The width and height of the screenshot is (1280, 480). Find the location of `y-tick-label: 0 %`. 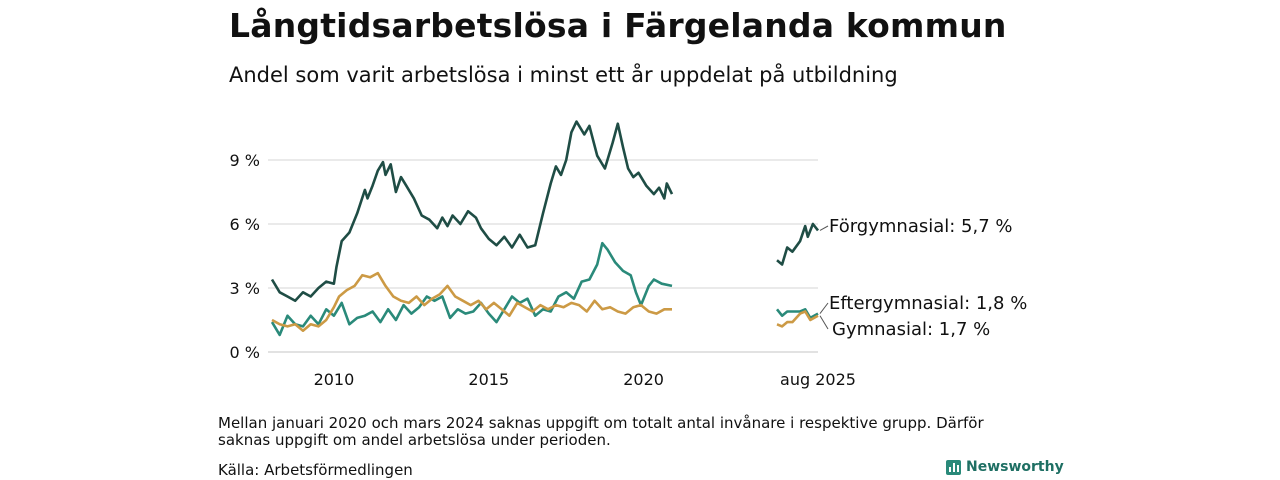

y-tick-label: 0 % is located at coordinates (245, 352).